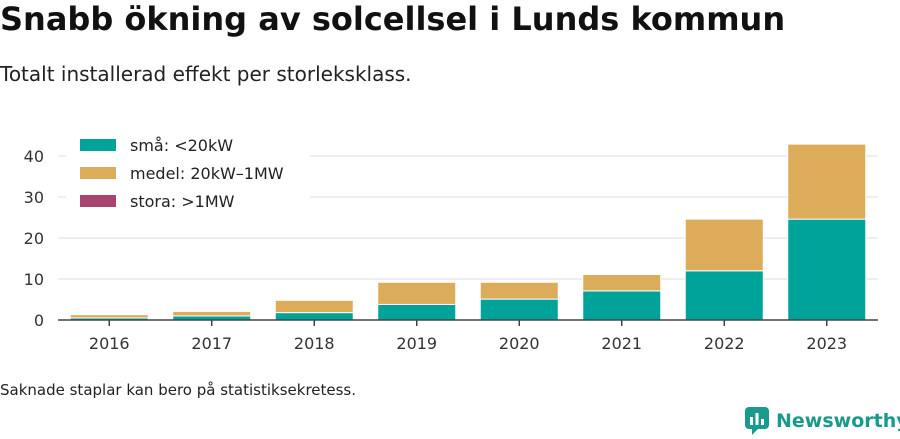 This screenshot has height=439, width=900. What do you see at coordinates (182, 201) in the screenshot?
I see `legend-label: stora: >1MW` at bounding box center [182, 201].